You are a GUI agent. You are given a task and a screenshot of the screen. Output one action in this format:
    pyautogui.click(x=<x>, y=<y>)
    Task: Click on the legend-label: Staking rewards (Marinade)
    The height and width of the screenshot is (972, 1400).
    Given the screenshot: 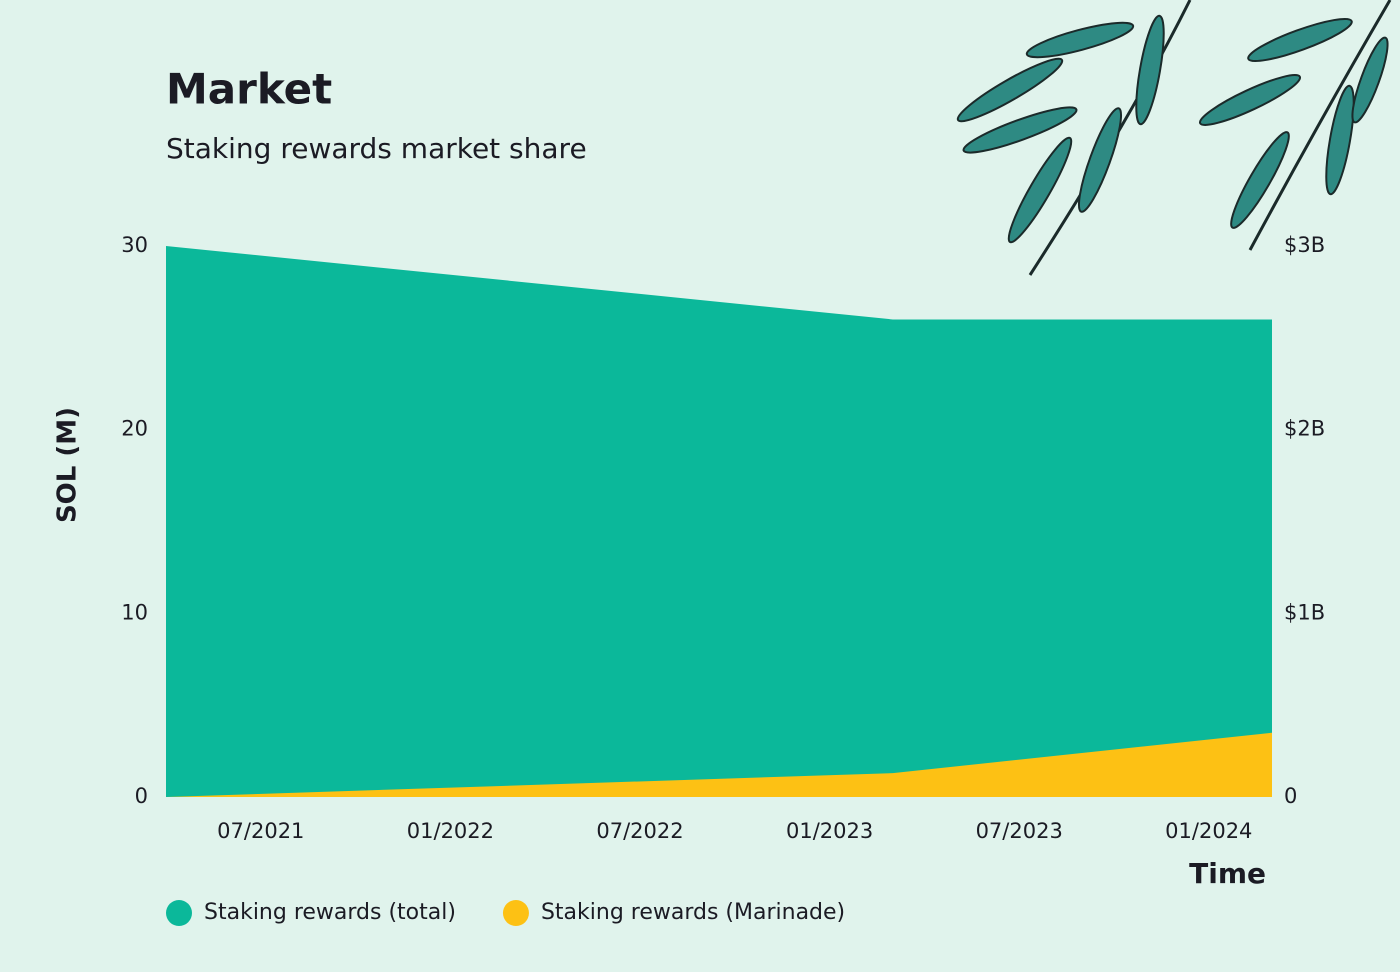 What is the action you would take?
    pyautogui.click(x=693, y=912)
    